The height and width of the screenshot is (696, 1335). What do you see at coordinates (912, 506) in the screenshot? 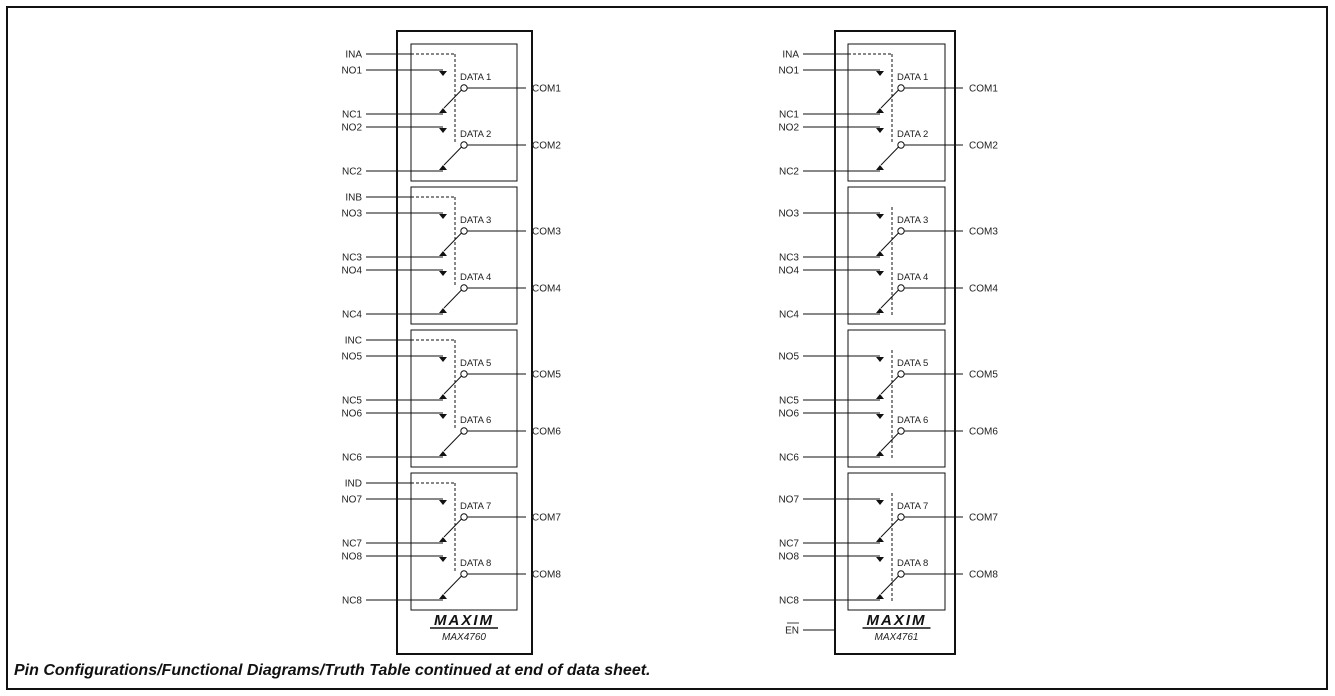
I see `data-label: DATA 7` at bounding box center [912, 506].